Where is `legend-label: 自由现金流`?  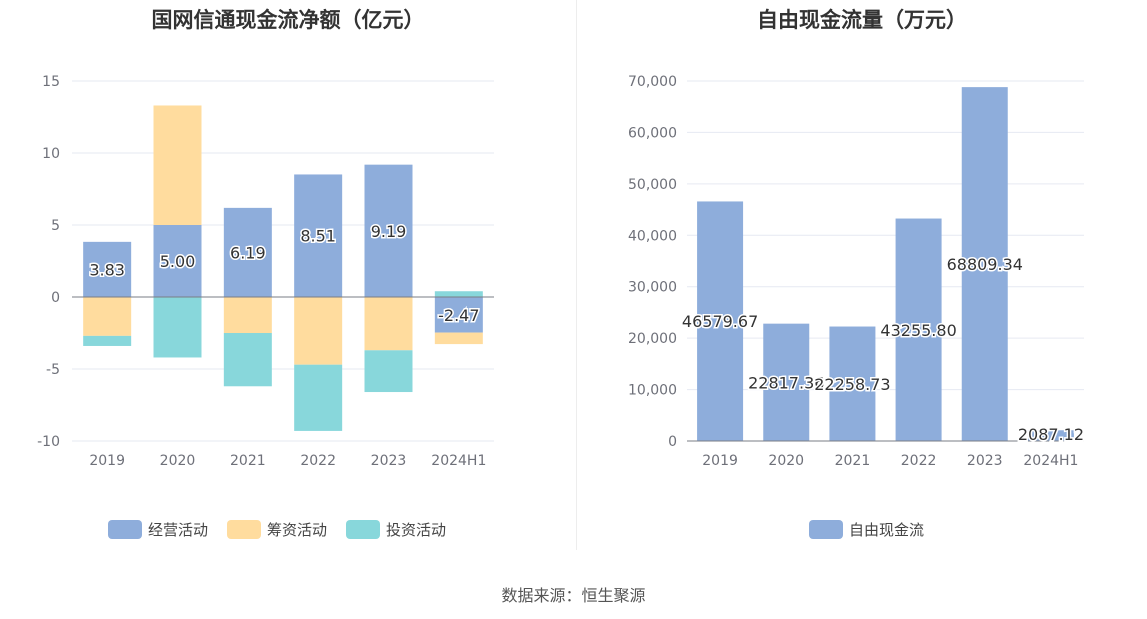
legend-label: 自由现金流 is located at coordinates (886, 530).